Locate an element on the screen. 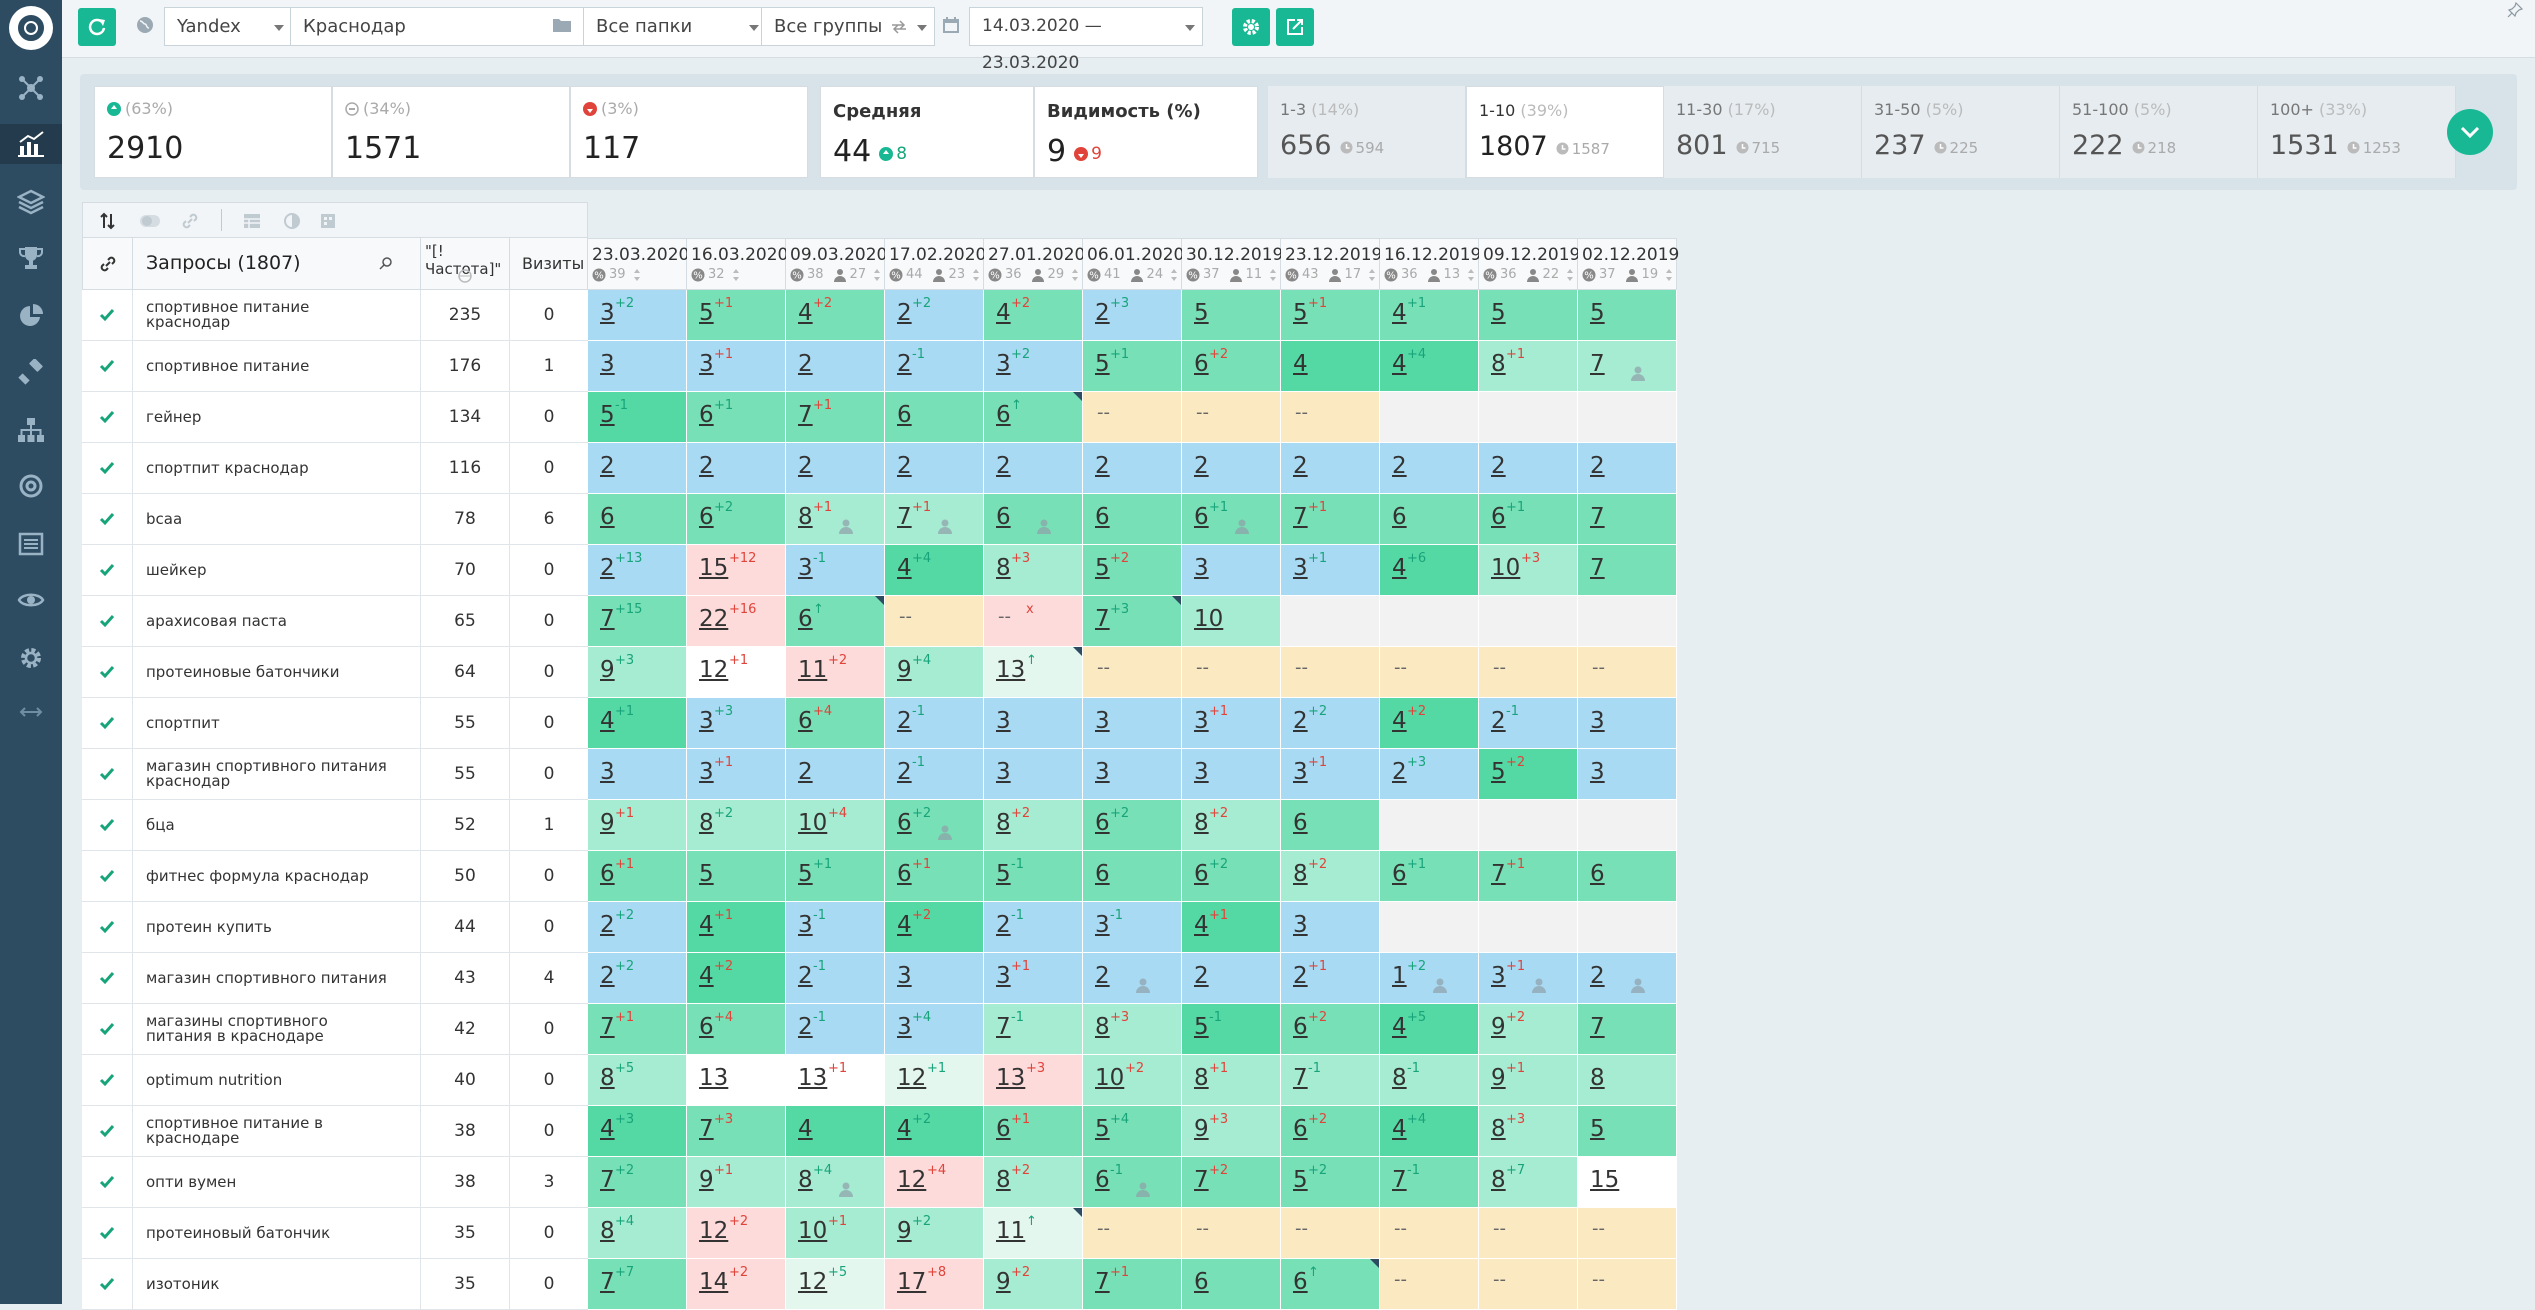 The image size is (2535, 1310). position-cell: 8 +4 is located at coordinates (835, 1182).